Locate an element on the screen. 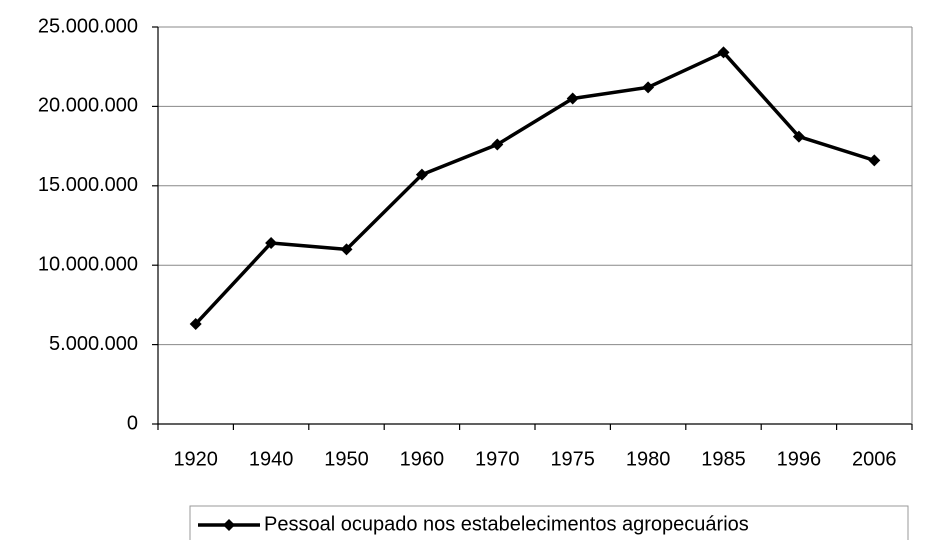 This screenshot has width=926, height=540. x-tick-label: 1920 is located at coordinates (195, 459).